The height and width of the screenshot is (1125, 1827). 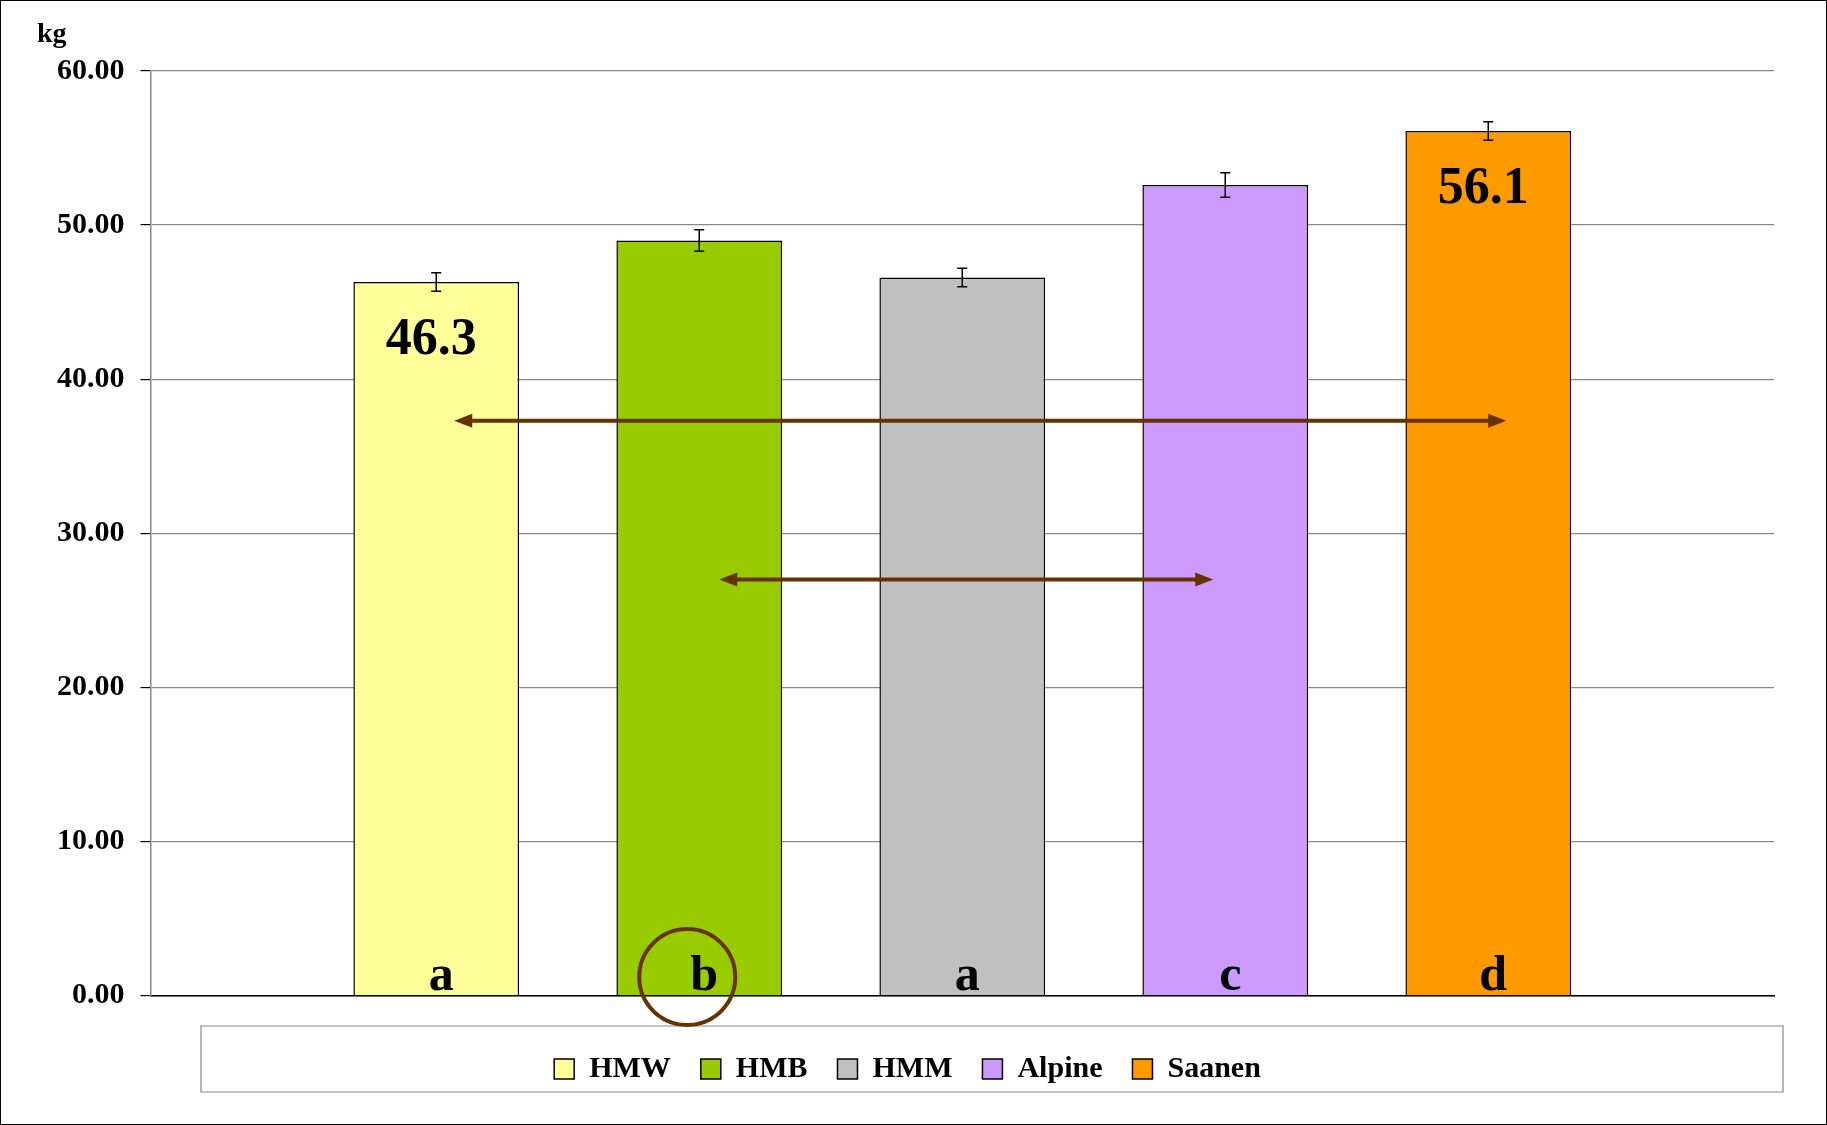 What do you see at coordinates (771, 1066) in the screenshot?
I see `legend-label: HMB` at bounding box center [771, 1066].